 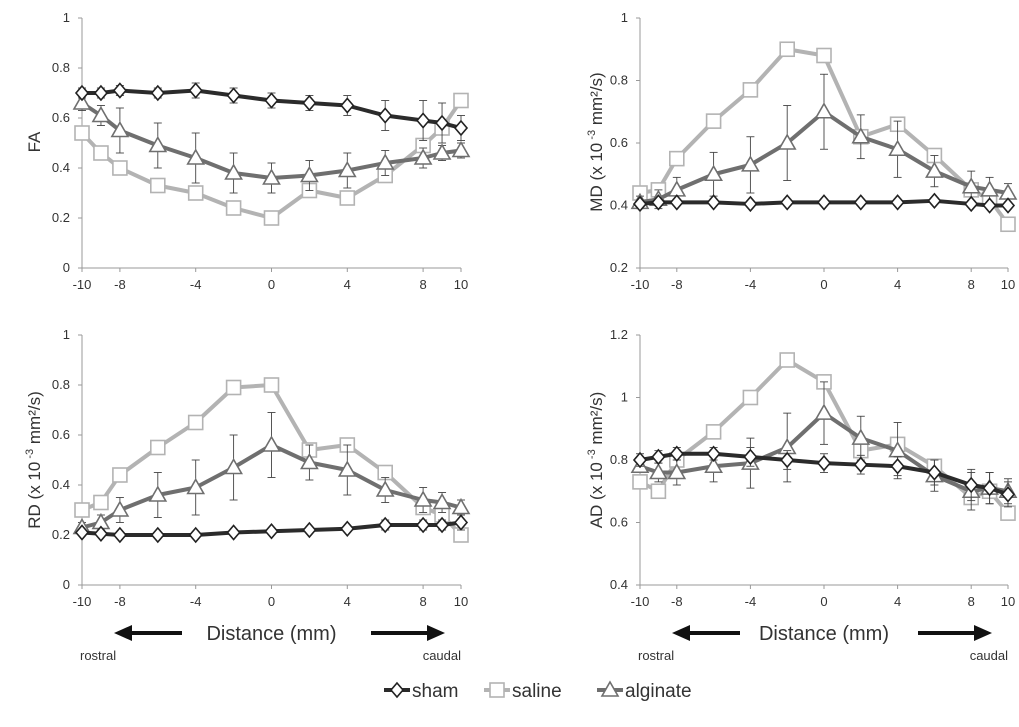 What do you see at coordinates (271, 634) in the screenshot?
I see `distance-label: Distance (mm)` at bounding box center [271, 634].